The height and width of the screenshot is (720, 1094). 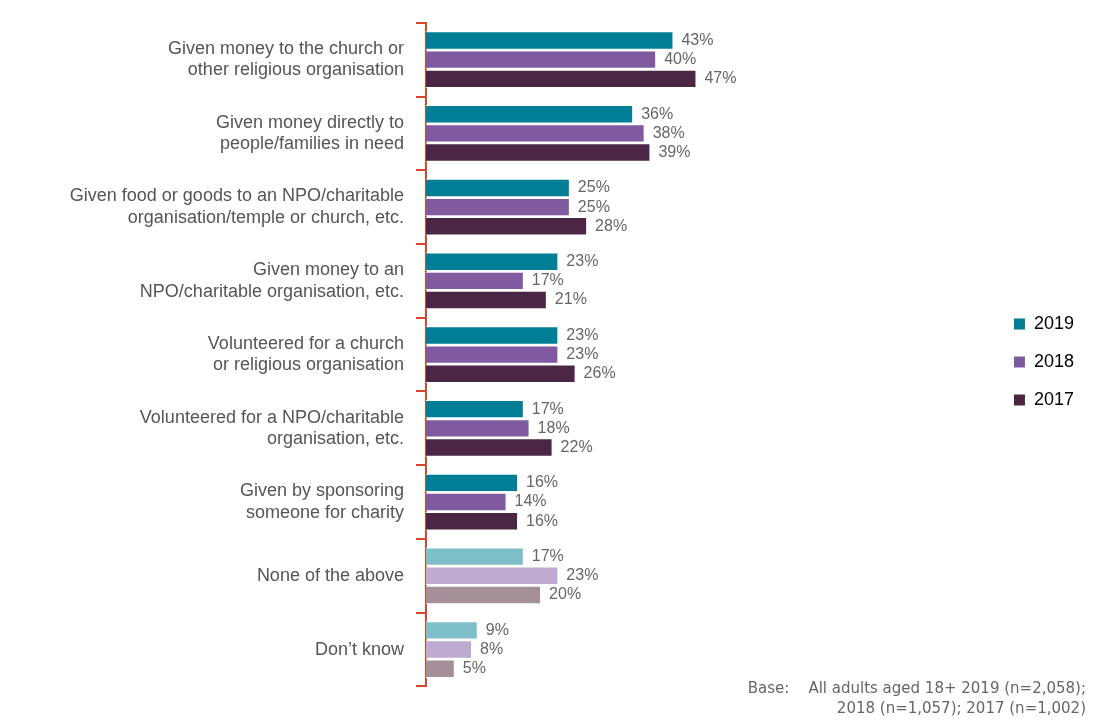 I want to click on data-label: 36%, so click(x=657, y=113).